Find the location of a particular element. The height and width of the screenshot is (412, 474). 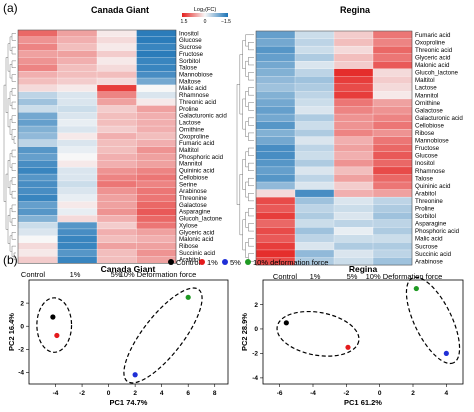

row-label: Arabinose is located at coordinates (429, 261).